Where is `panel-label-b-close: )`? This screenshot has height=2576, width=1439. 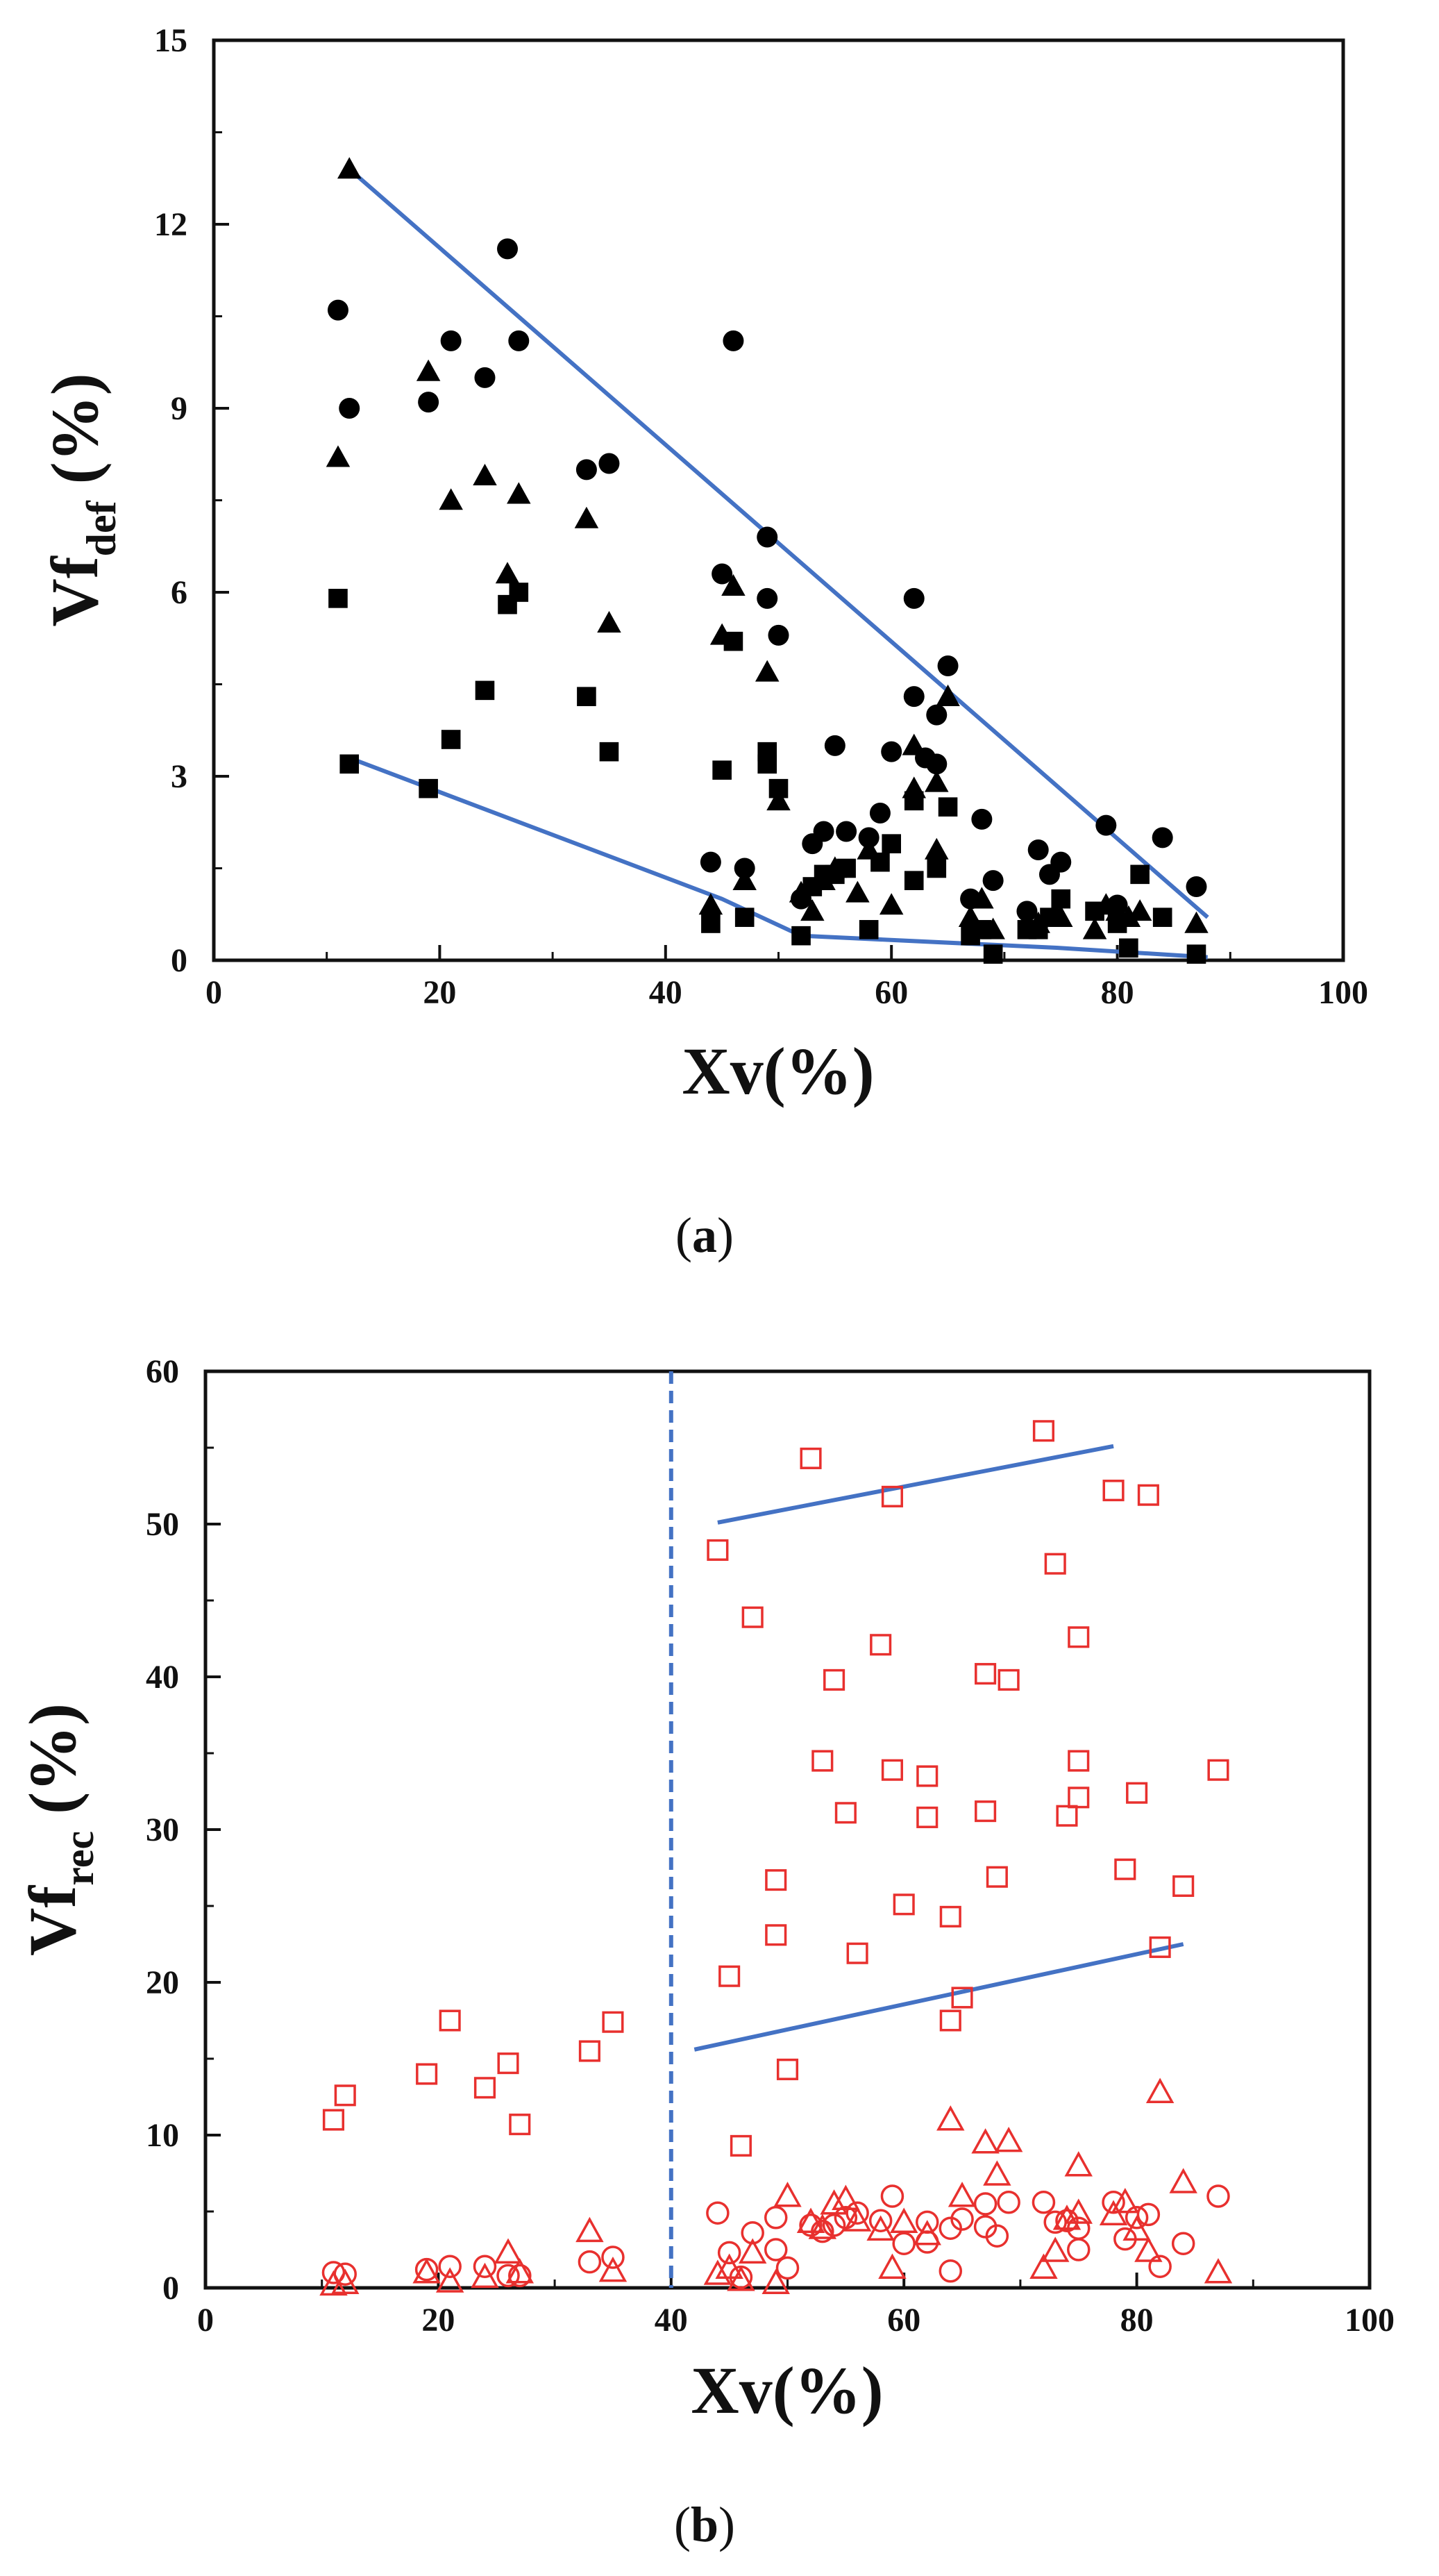 panel-label-b-close: ) is located at coordinates (726, 2524).